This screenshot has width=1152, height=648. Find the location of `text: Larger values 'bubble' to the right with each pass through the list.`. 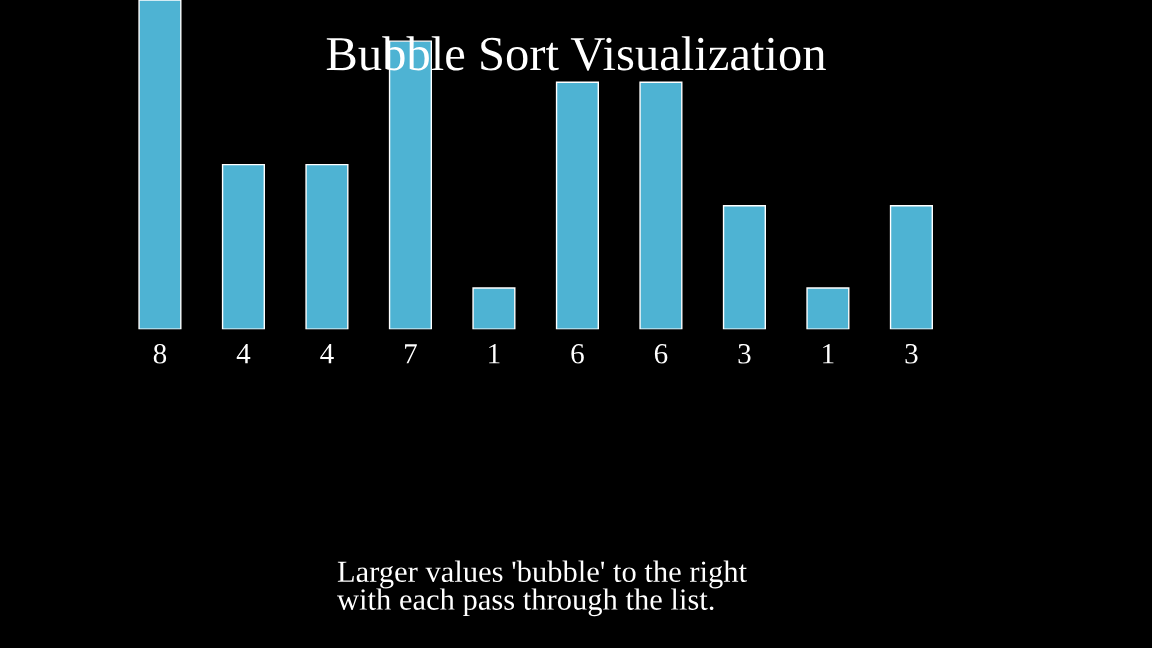

text: Larger values 'bubble' to the right with each pass through the list. is located at coordinates (541, 588).